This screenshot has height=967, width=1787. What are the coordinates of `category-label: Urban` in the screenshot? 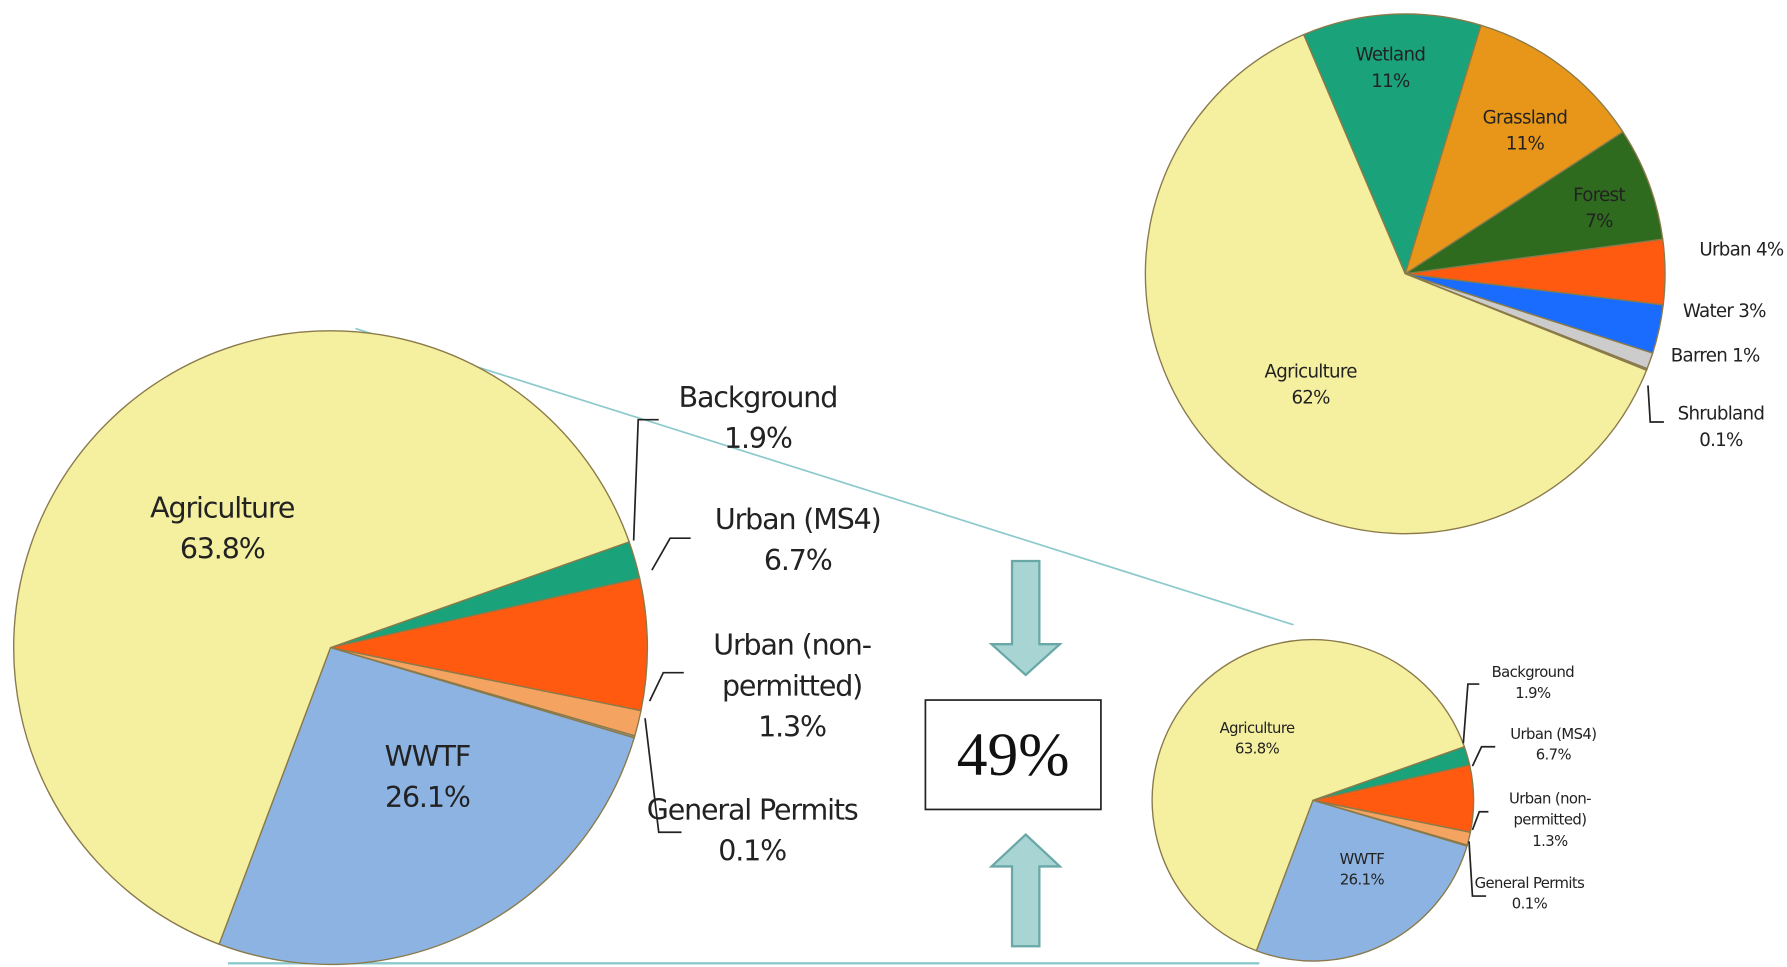 It's located at (1725, 249).